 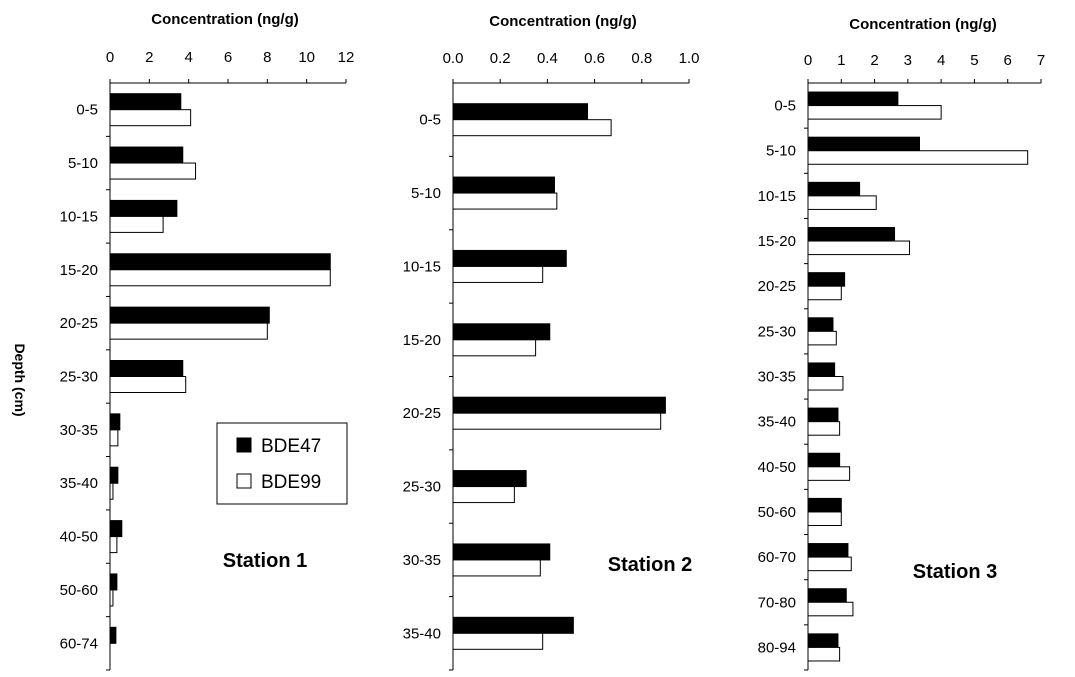 What do you see at coordinates (79, 643) in the screenshot?
I see `category-label: 60-74` at bounding box center [79, 643].